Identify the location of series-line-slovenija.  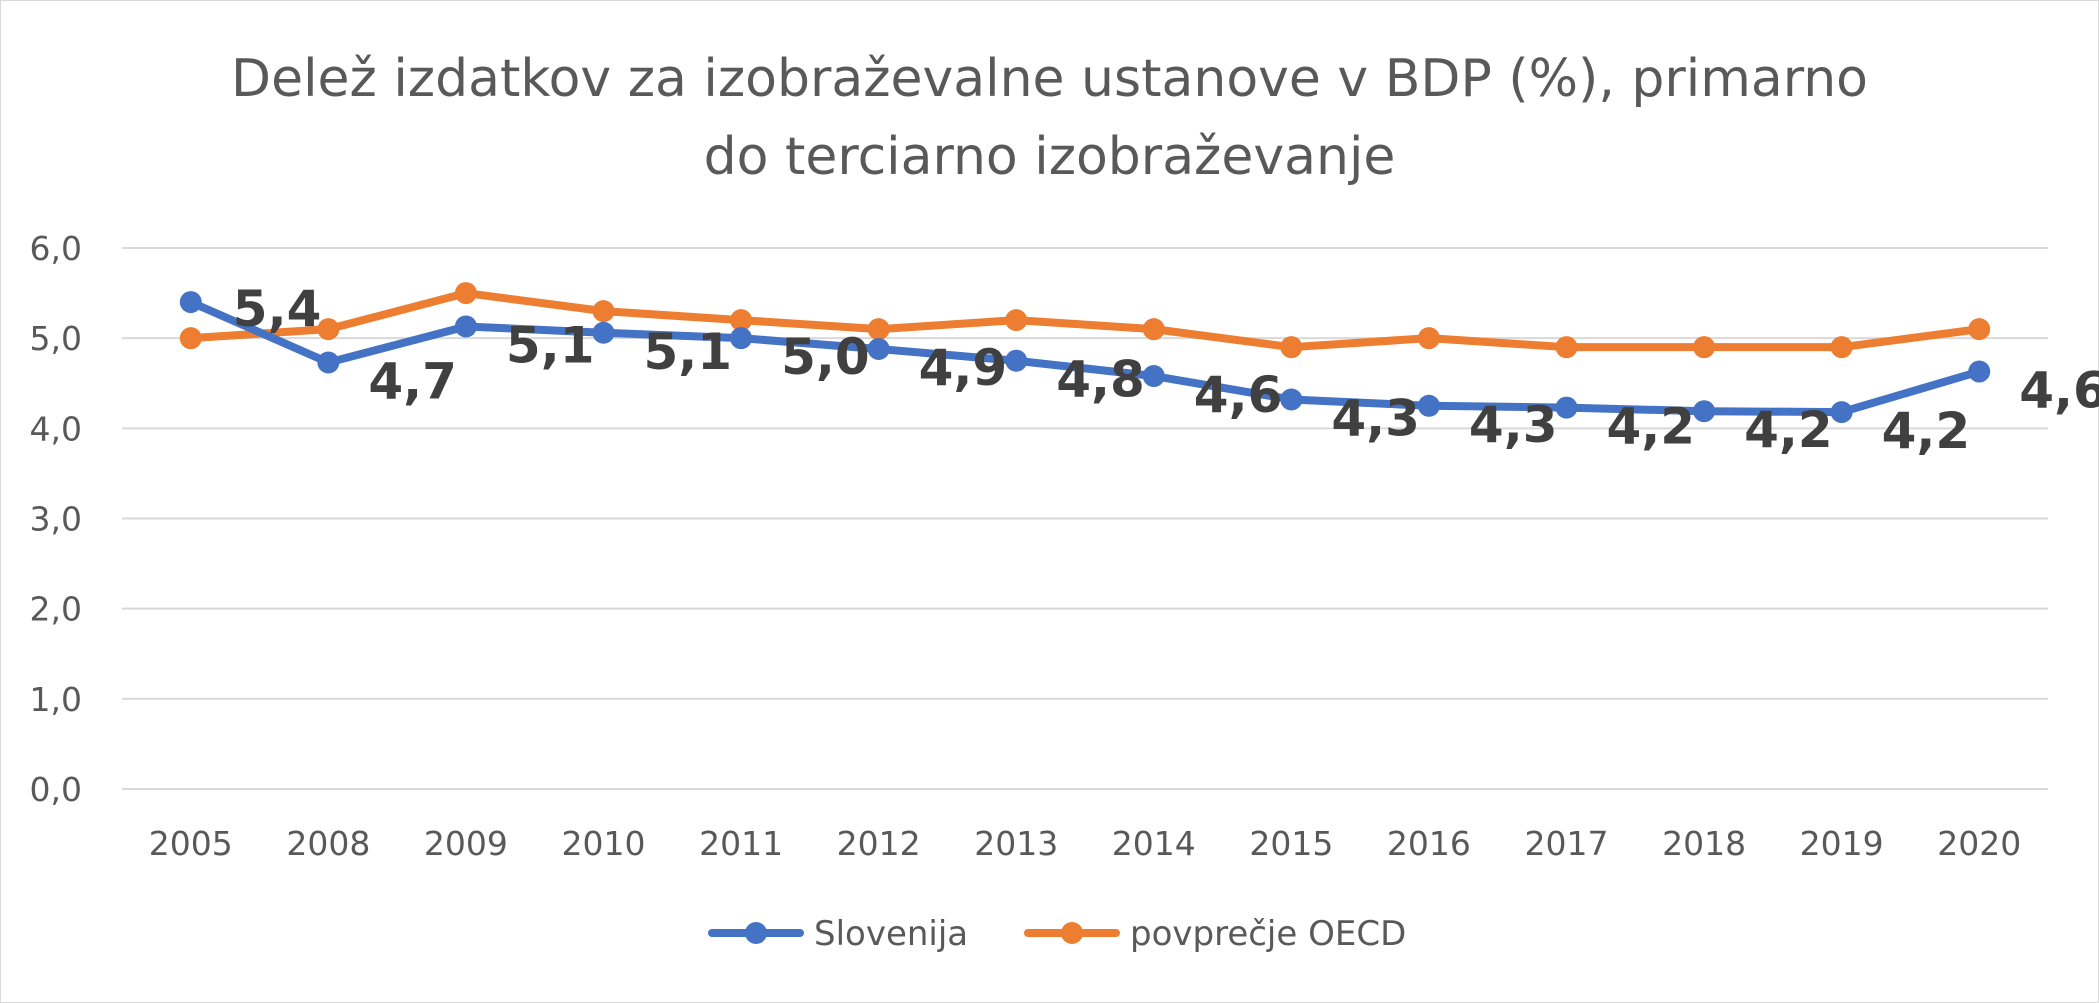
(1085, 357).